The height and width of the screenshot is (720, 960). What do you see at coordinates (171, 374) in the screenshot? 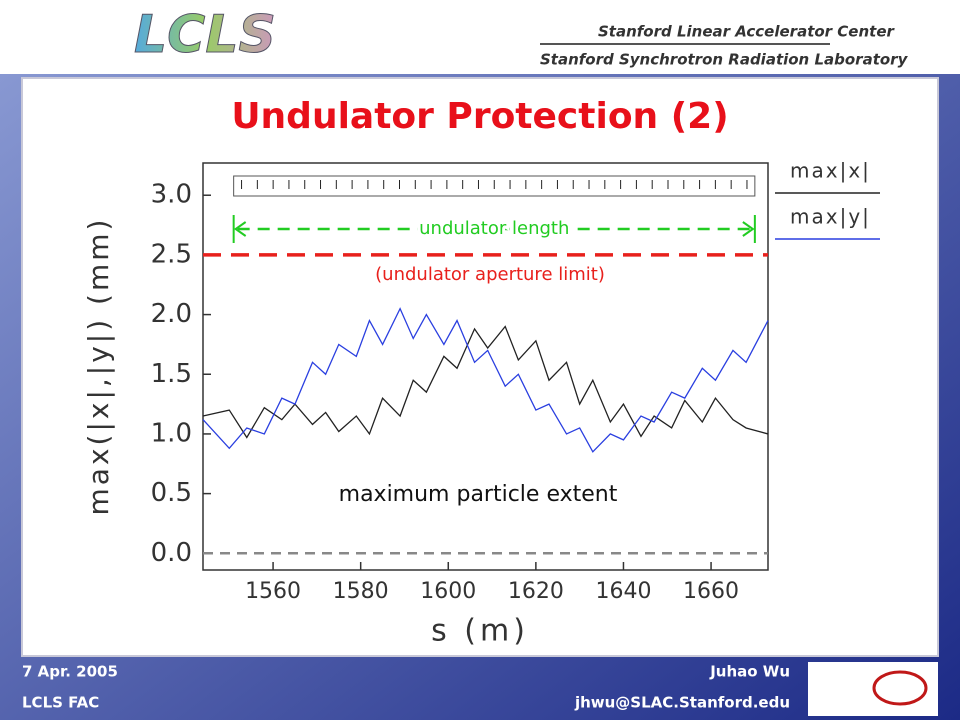
I see `y-tick-label: 1.5` at bounding box center [171, 374].